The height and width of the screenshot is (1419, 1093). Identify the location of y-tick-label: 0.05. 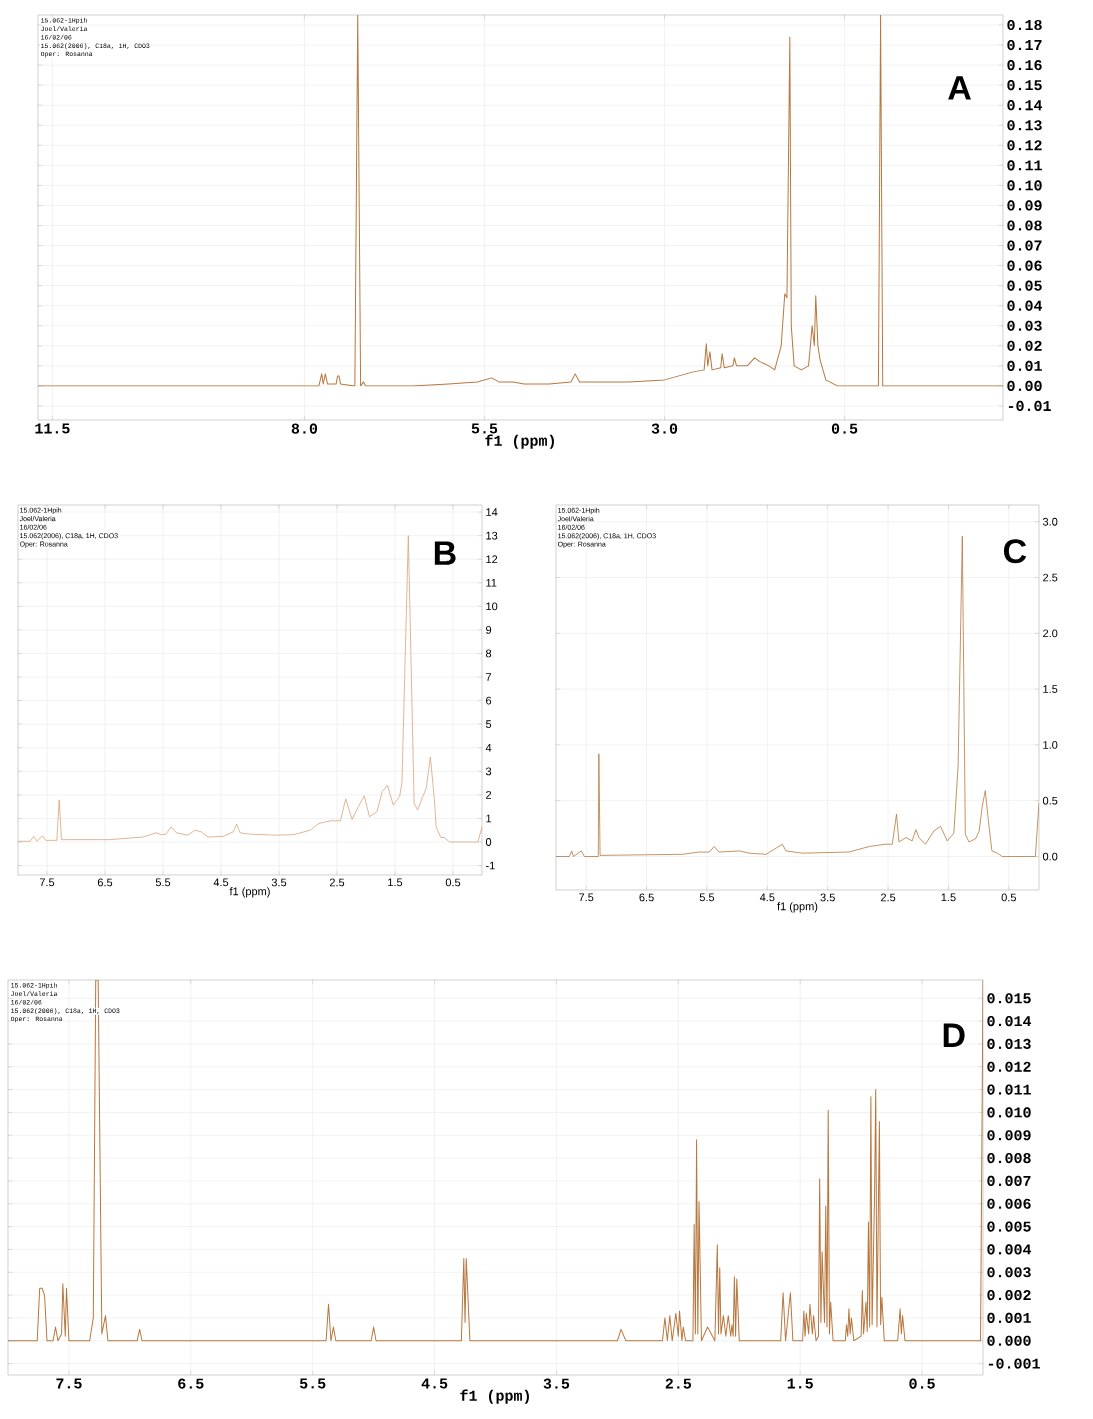
(1024, 285).